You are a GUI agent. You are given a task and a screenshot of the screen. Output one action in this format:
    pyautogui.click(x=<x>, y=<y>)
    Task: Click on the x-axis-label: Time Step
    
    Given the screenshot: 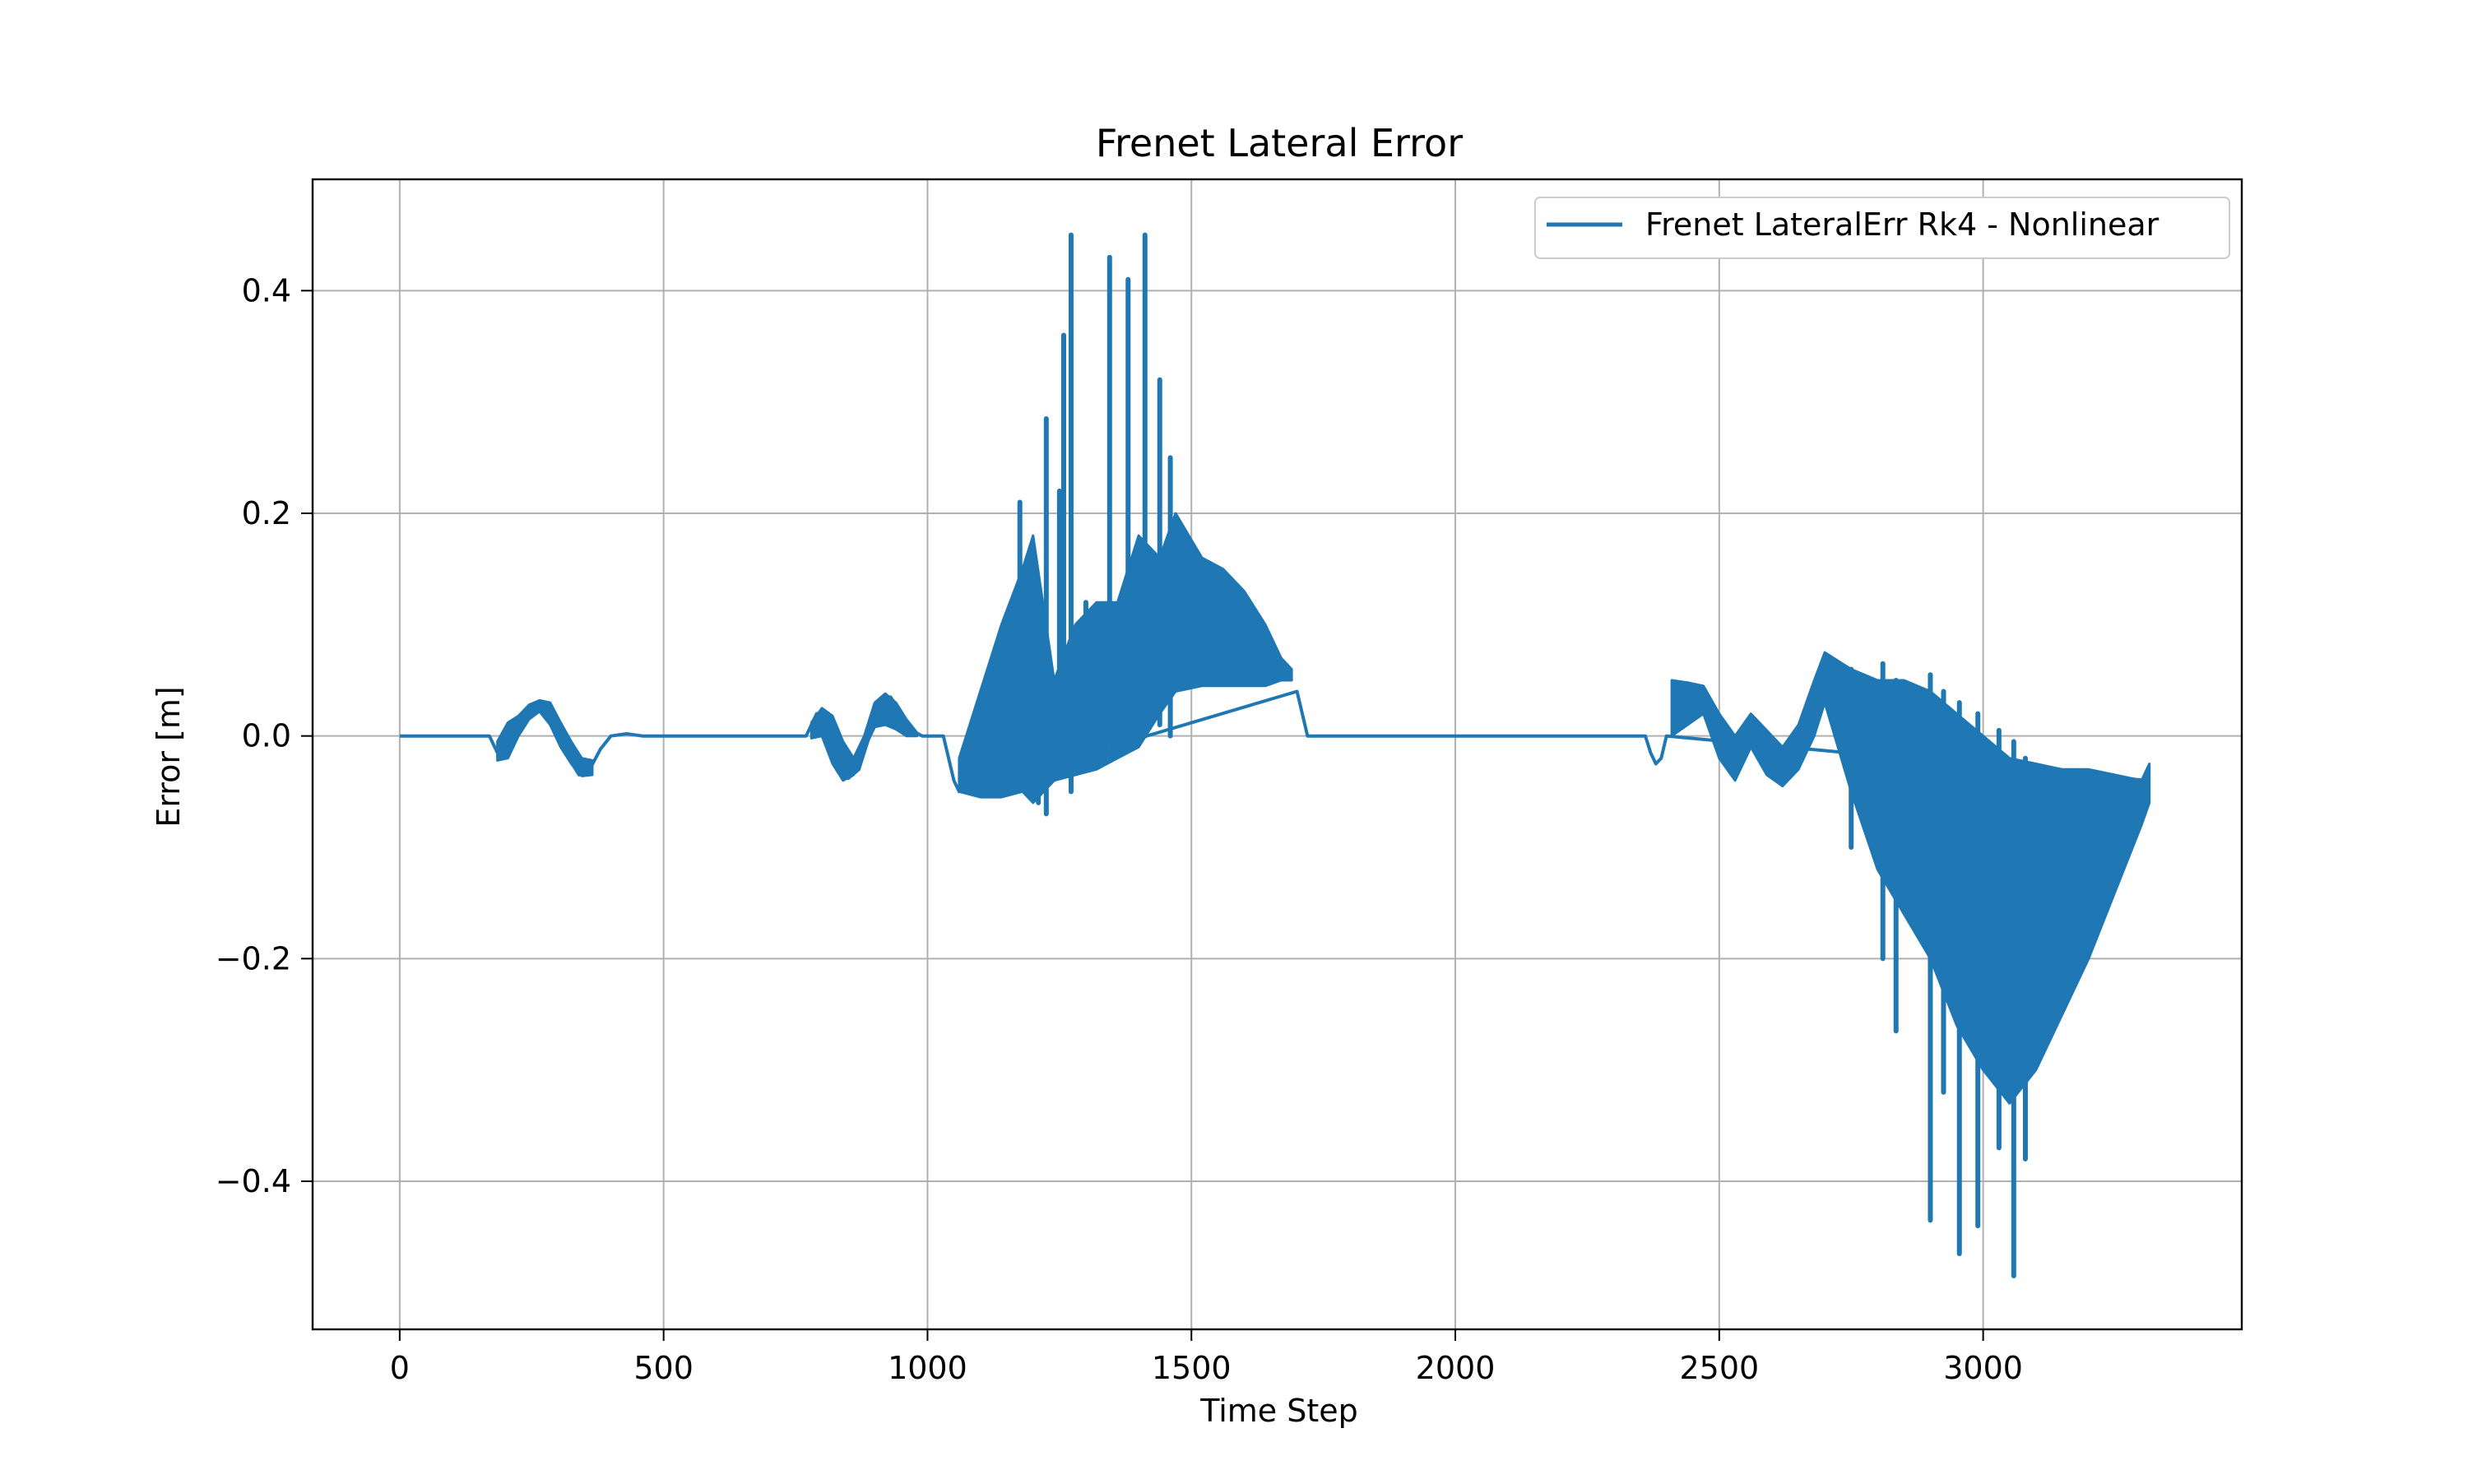 What is the action you would take?
    pyautogui.click(x=1278, y=1411)
    